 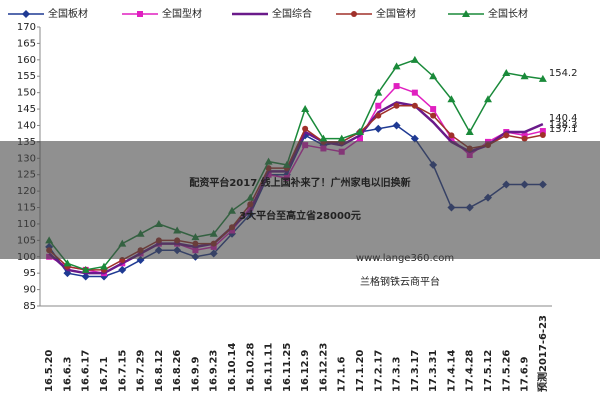 I want to click on data-label: 140.4, so click(x=563, y=118).